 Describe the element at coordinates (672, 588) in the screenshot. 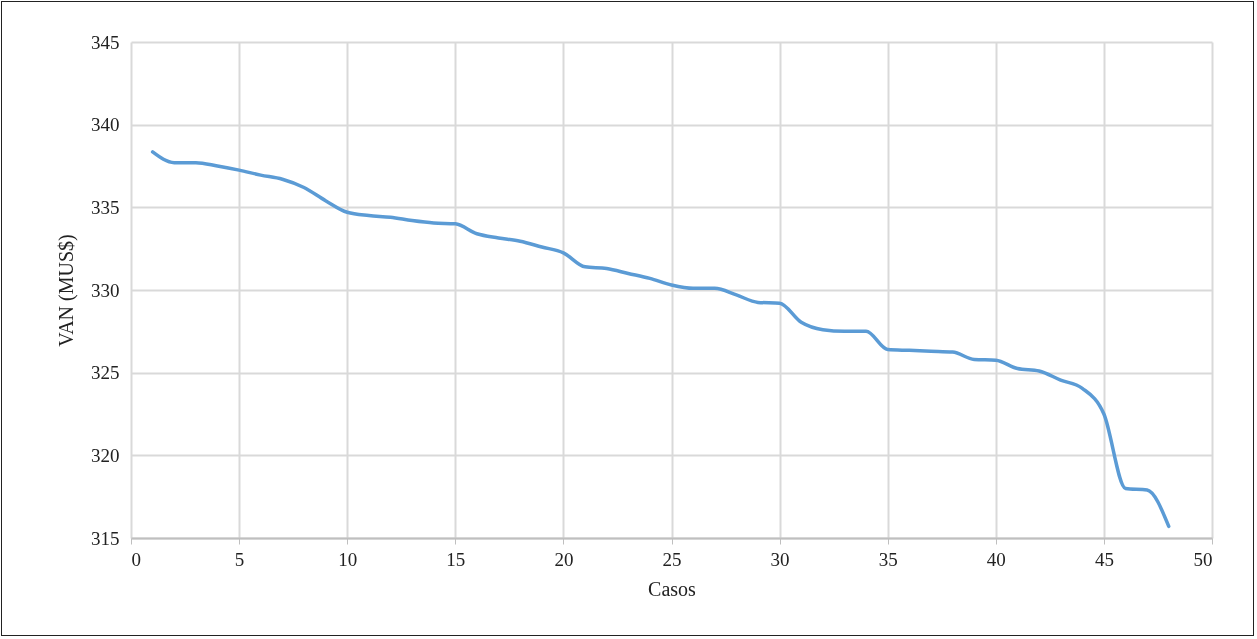

I see `x-axis-title: Casos` at that location.